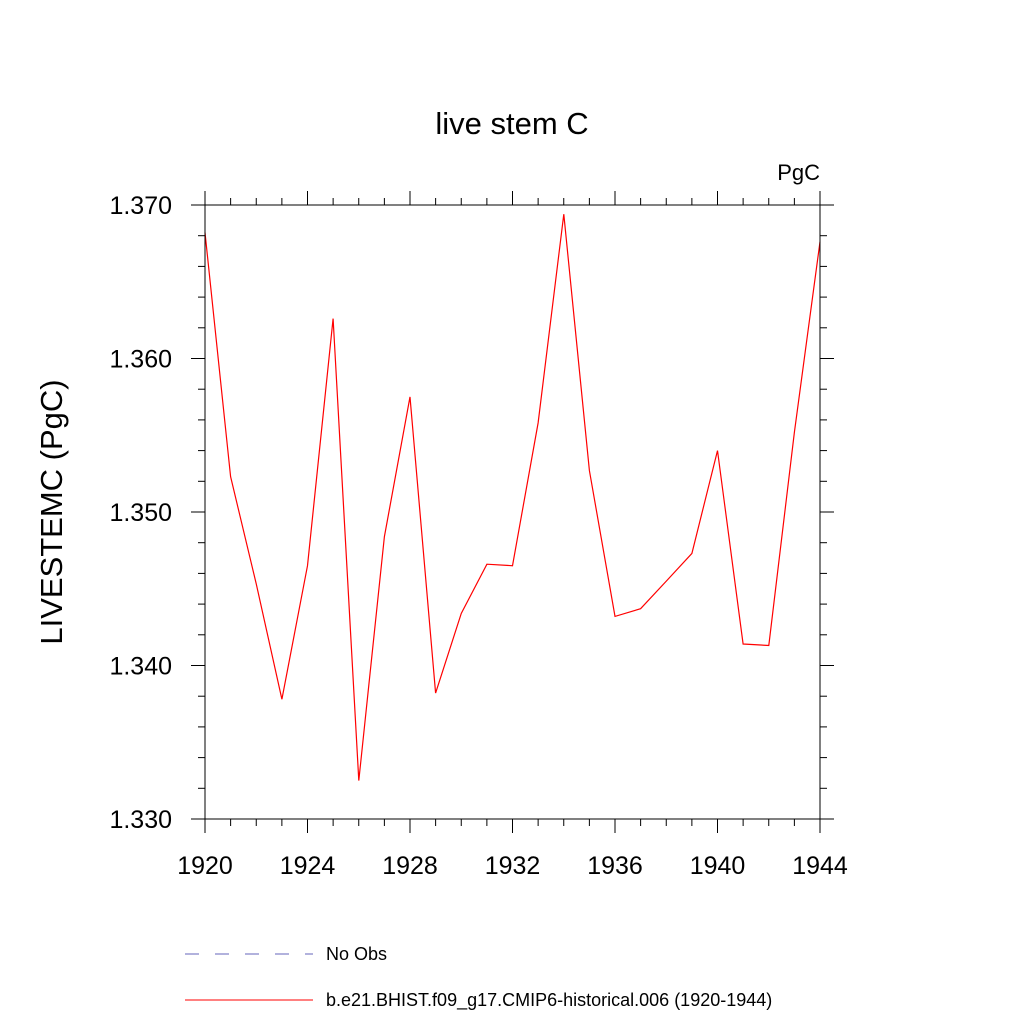  Describe the element at coordinates (798, 172) in the screenshot. I see `units-label: PgC` at that location.